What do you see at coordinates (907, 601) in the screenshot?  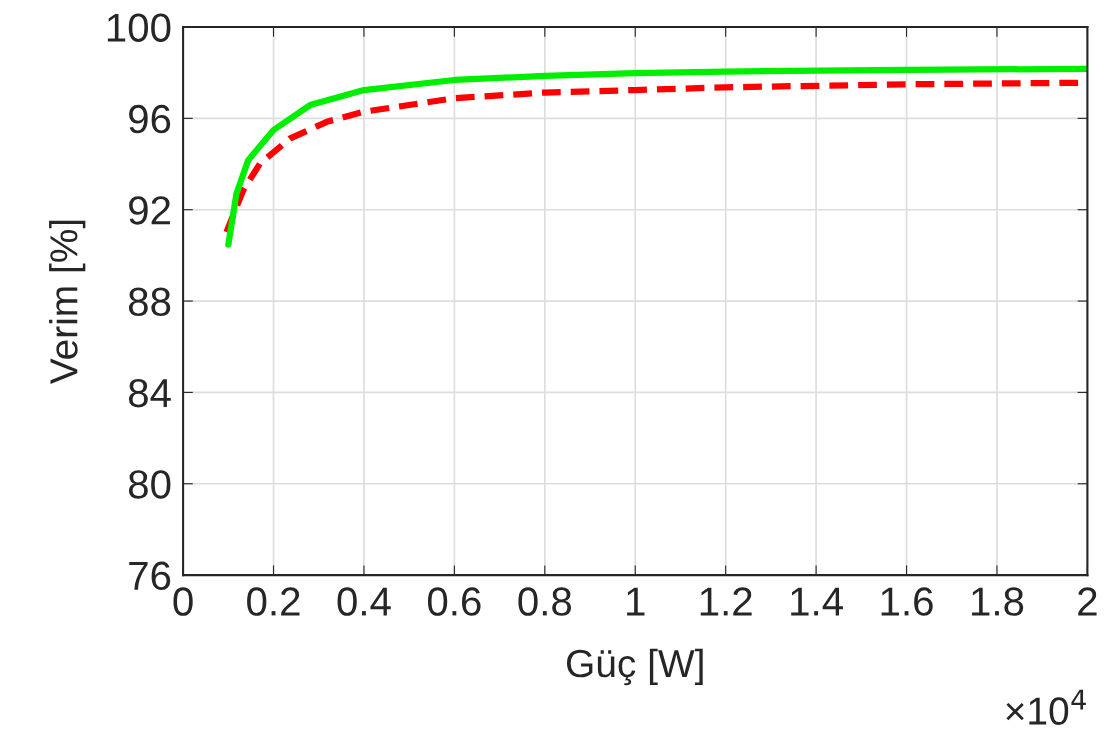 I see `x-tick-label: 1.6` at bounding box center [907, 601].